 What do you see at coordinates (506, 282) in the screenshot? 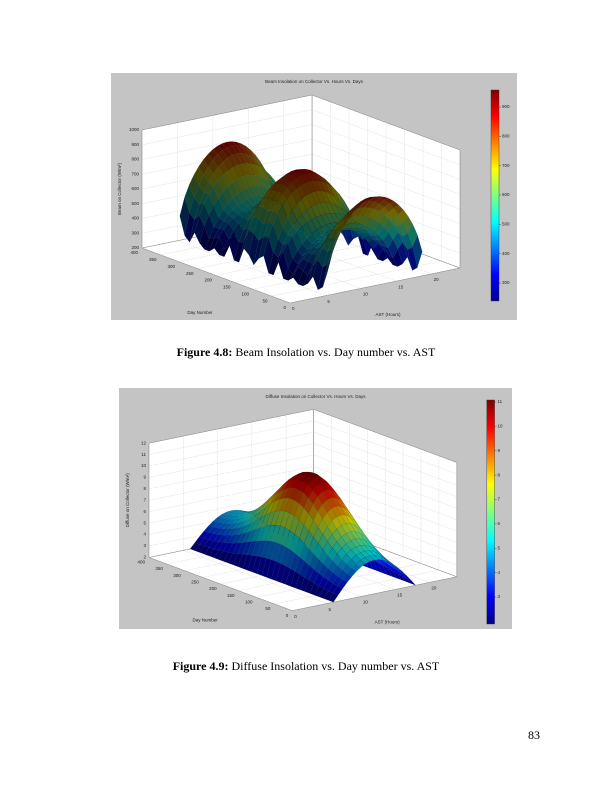
I see `colorbar-tick-label: 300` at bounding box center [506, 282].